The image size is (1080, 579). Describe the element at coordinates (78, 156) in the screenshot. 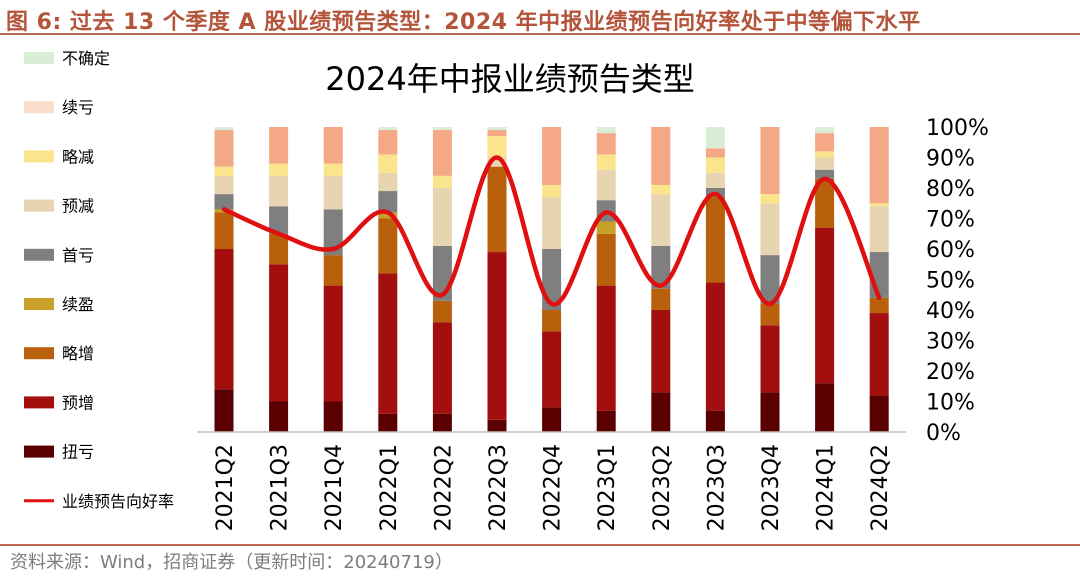

I see `legend-label: 略减` at that location.